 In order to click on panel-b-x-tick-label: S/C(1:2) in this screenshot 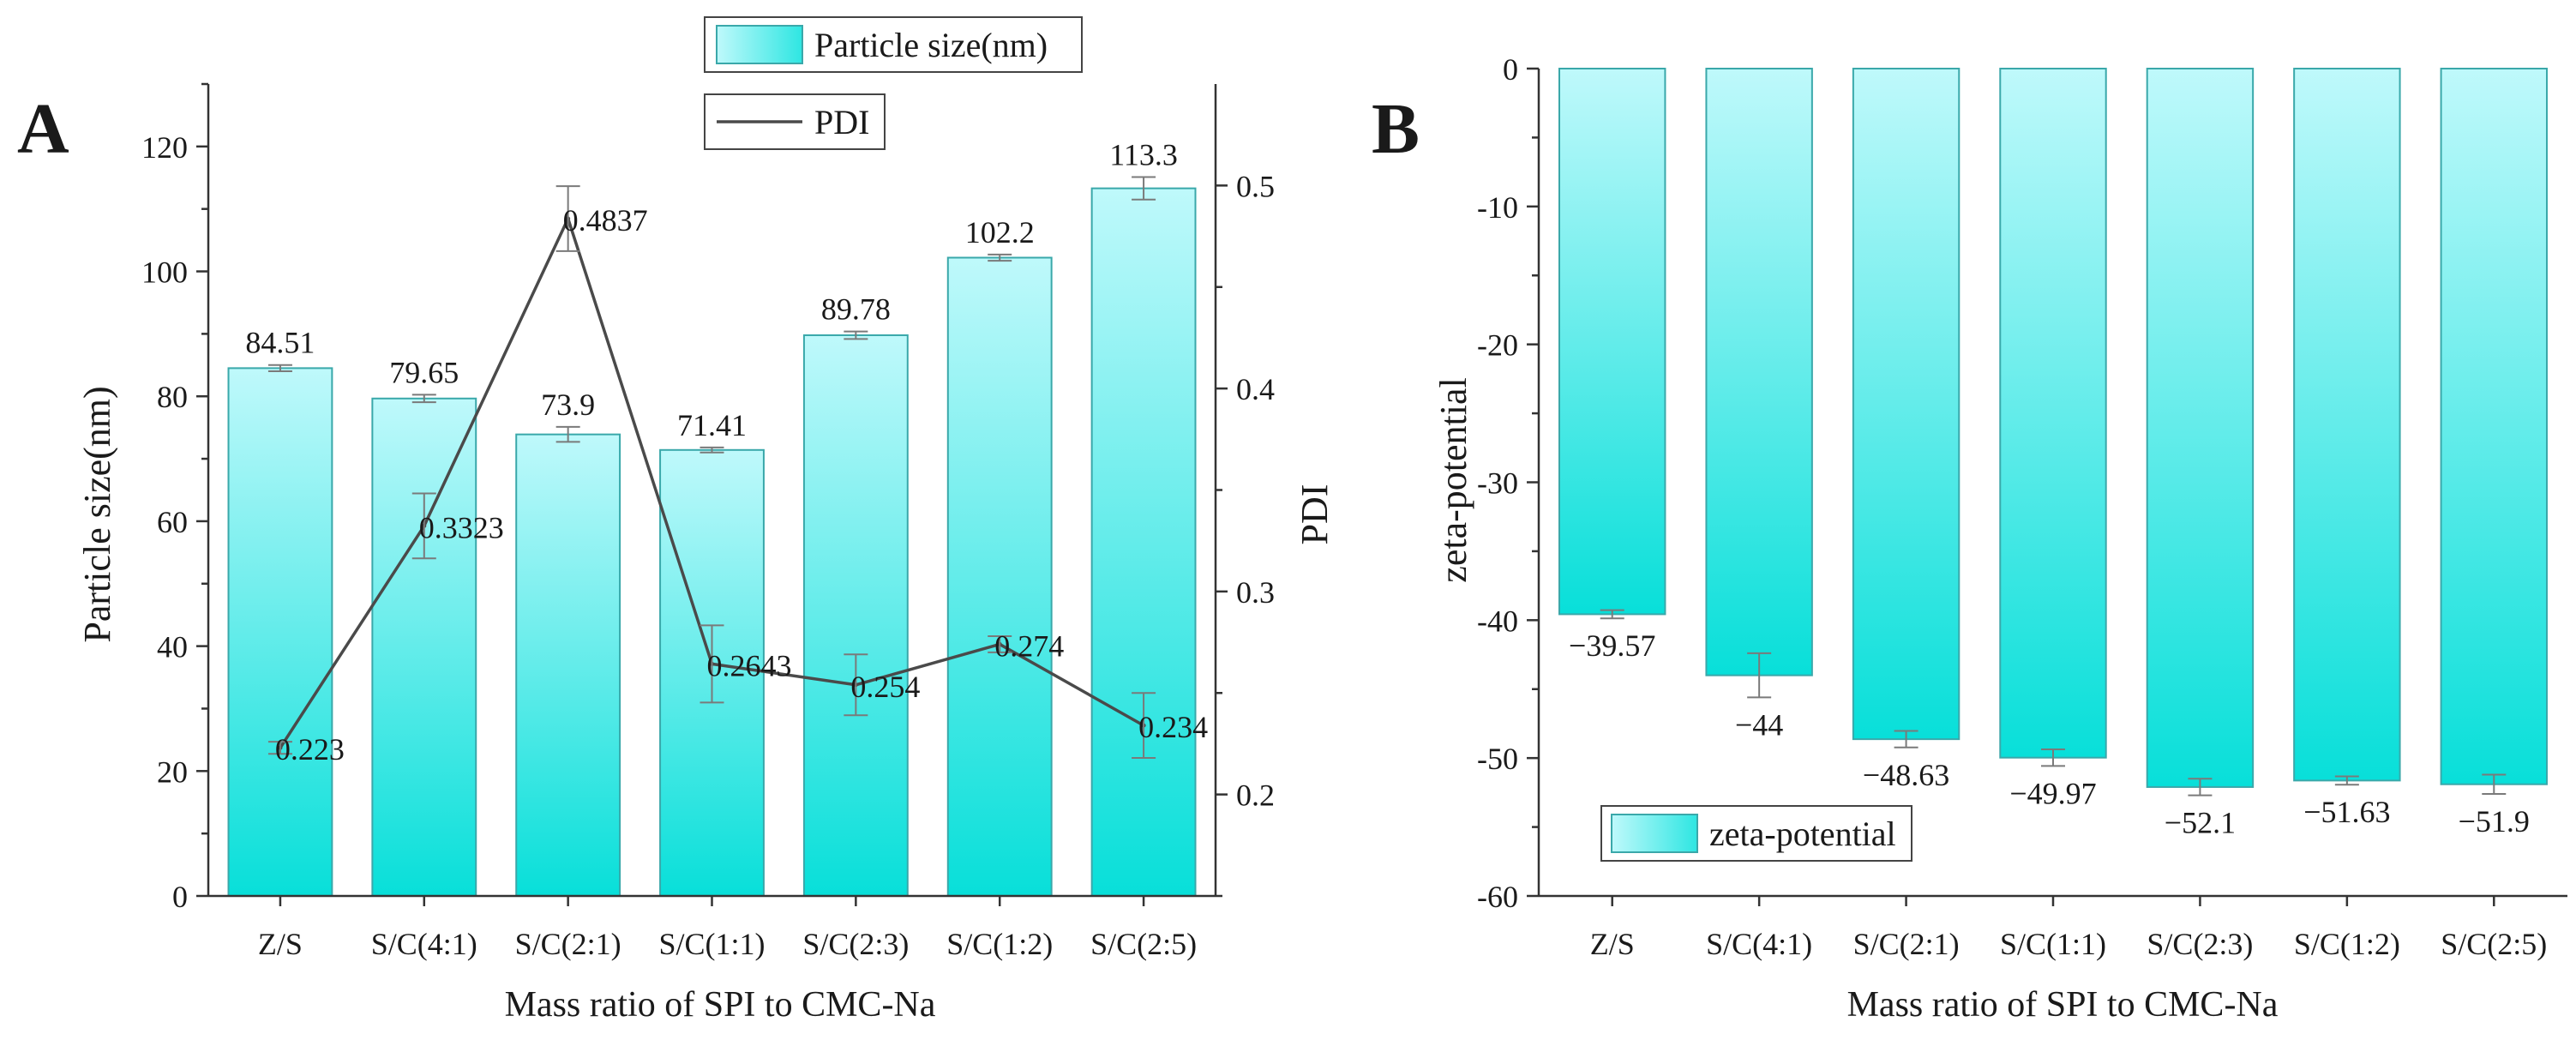, I will do `click(2347, 944)`.